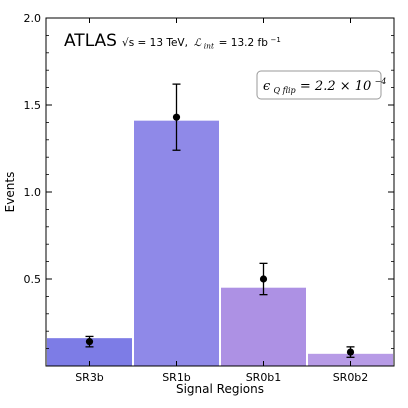 The image size is (408, 408). I want to click on lumi-symbol: ℒ, so click(198, 43).